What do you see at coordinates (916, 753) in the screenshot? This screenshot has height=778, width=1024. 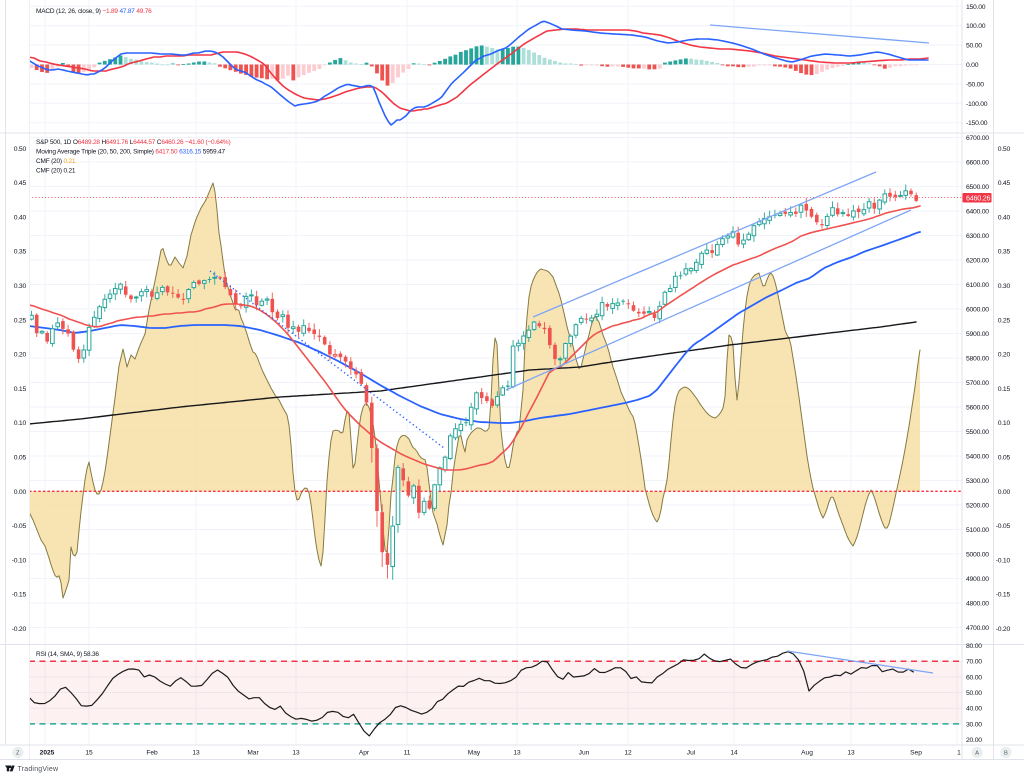 I see `svg-text: Sep` at bounding box center [916, 753].